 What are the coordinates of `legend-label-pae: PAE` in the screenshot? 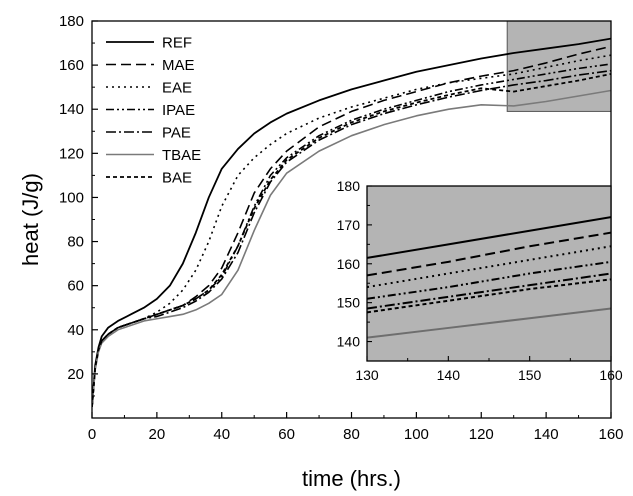 It's located at (176, 133).